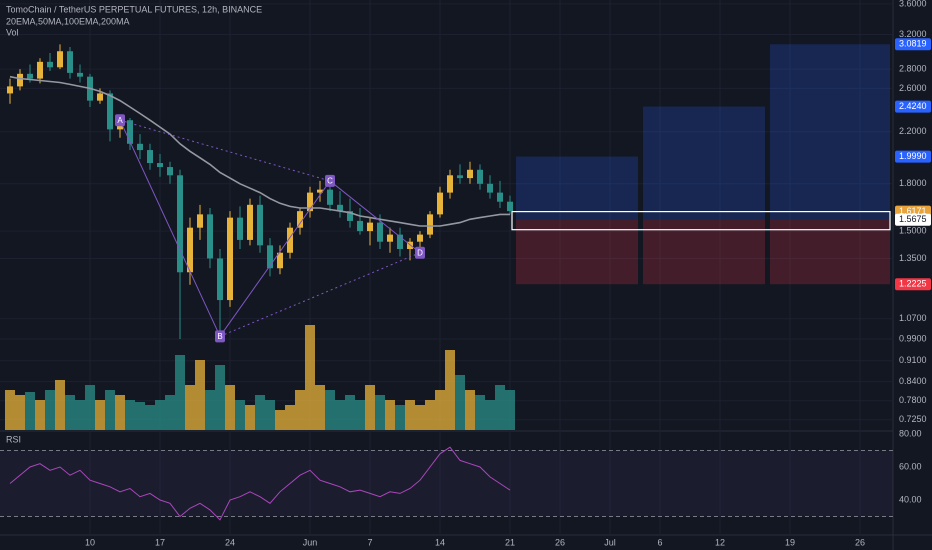 The height and width of the screenshot is (550, 932). Describe the element at coordinates (913, 338) in the screenshot. I see `y-tick-label: 0.9900` at that location.